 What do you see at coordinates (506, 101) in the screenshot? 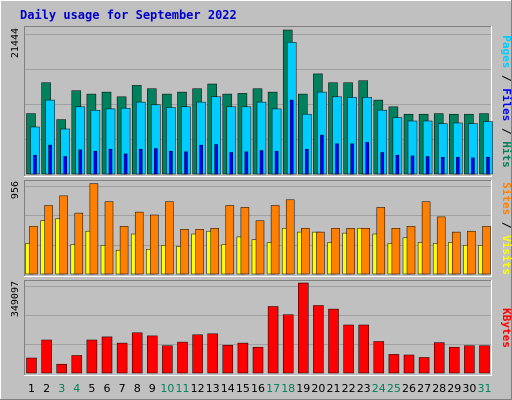
I see `series-legend: Pages / Files / Hits` at bounding box center [506, 101].